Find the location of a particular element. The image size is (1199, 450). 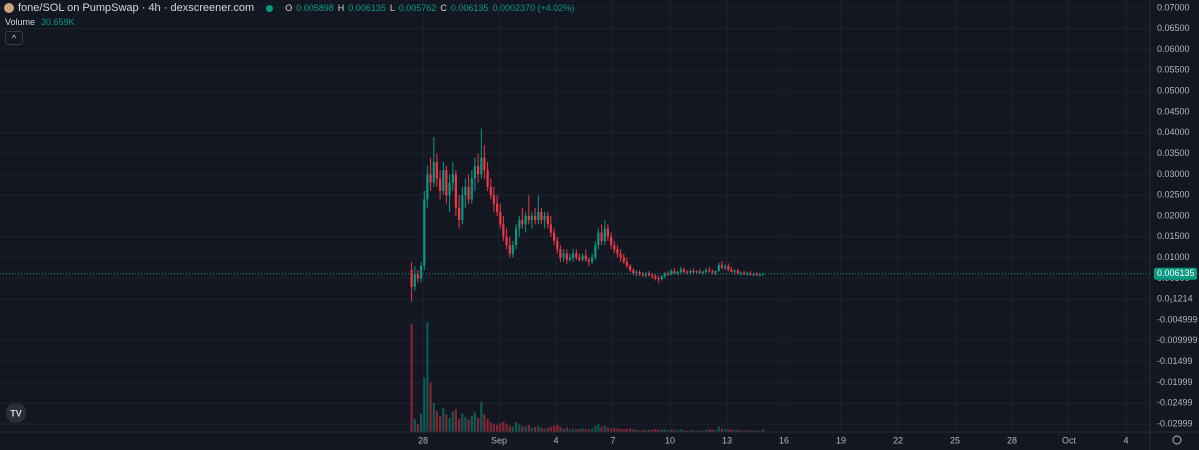

y-tick-label: 0.05000 is located at coordinates (1173, 91).